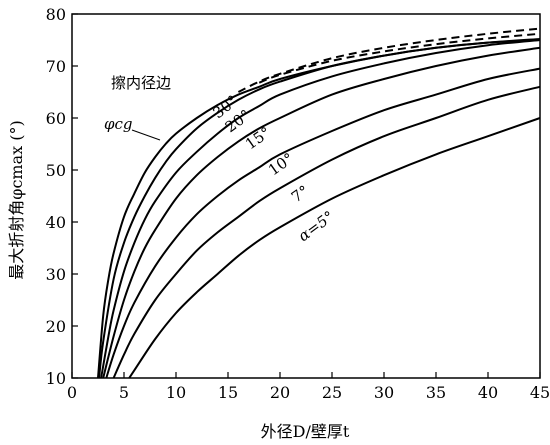  Describe the element at coordinates (56, 170) in the screenshot. I see `y-tick-label: 50` at that location.